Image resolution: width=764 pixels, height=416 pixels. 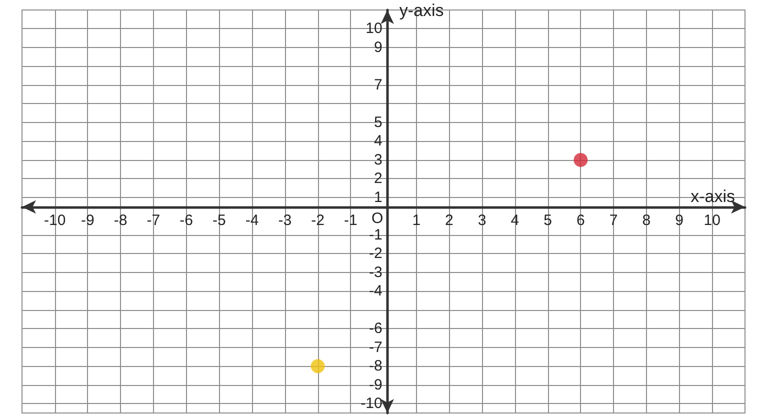 What do you see at coordinates (55, 220) in the screenshot?
I see `x-tick-label: -10` at bounding box center [55, 220].